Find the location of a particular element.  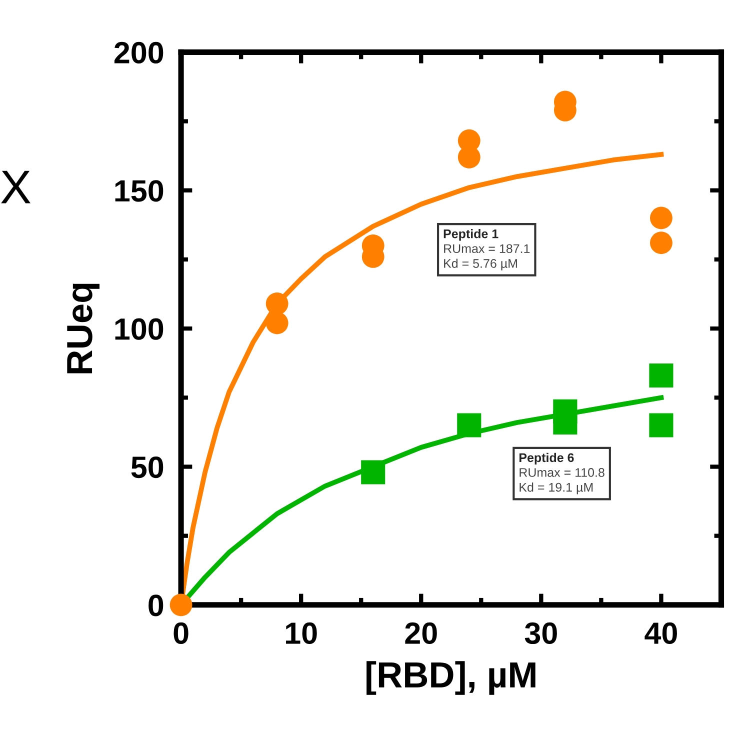

annotation: Peptide 1 is located at coordinates (471, 235).